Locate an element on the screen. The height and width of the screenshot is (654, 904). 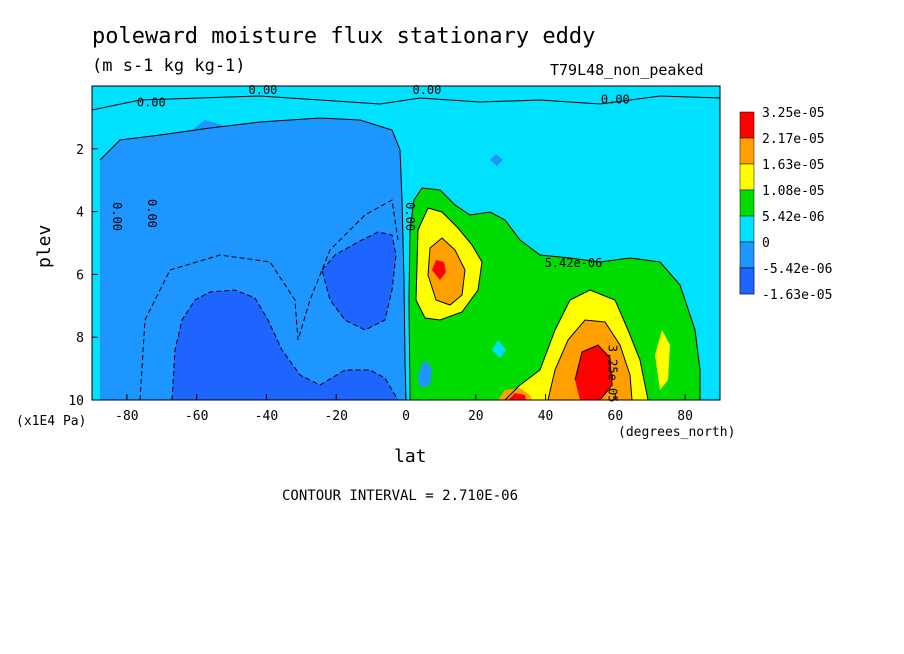
legend-label: 3.25e-05 is located at coordinates (793, 113).